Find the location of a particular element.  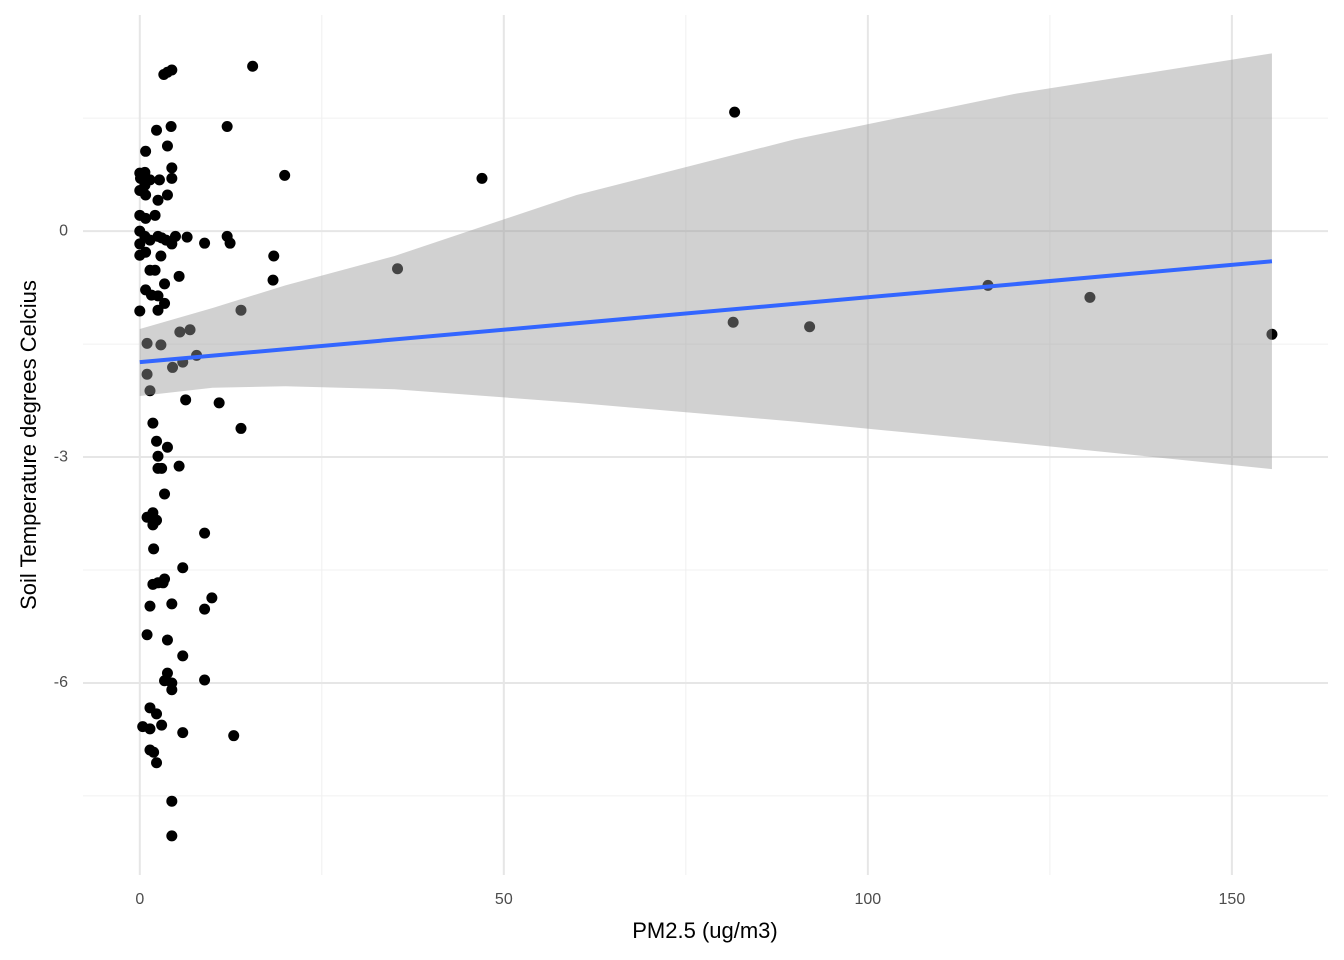

x-tick-label: 0 is located at coordinates (139, 899).